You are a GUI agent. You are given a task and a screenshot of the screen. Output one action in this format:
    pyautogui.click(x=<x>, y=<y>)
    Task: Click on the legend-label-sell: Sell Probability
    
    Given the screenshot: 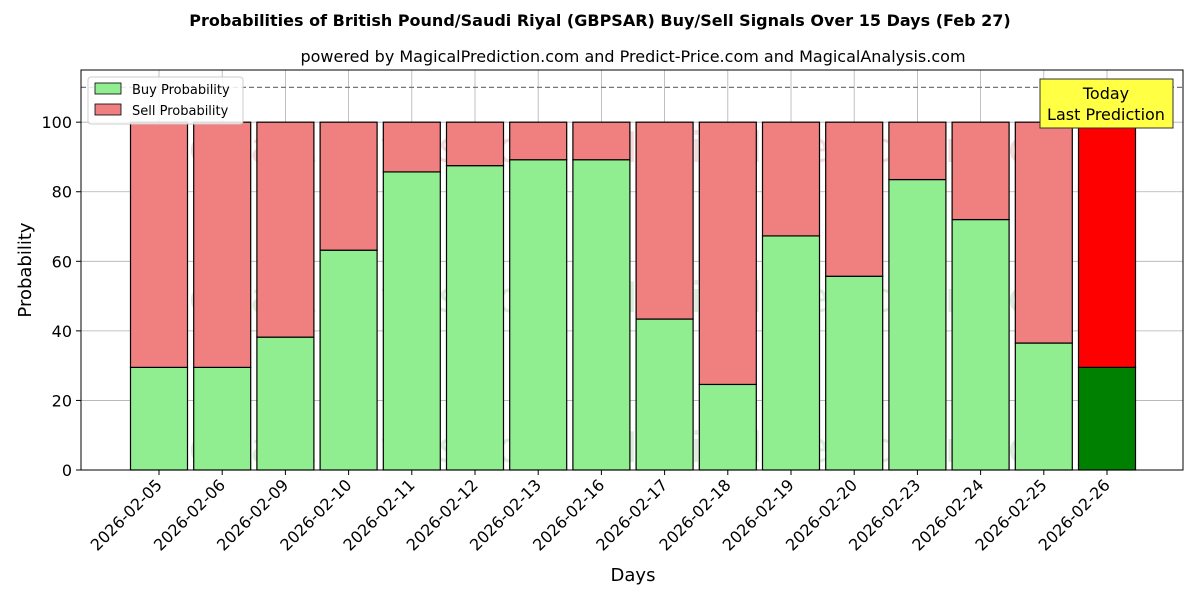 What is the action you would take?
    pyautogui.click(x=180, y=111)
    